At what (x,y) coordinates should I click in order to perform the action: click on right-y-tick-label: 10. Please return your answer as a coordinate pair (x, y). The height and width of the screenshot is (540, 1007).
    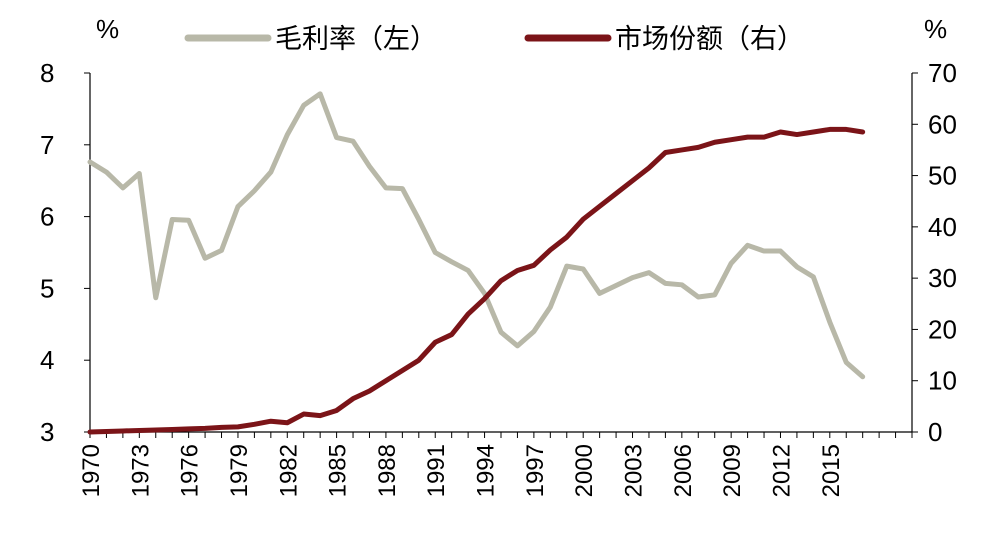
    Looking at the image, I should click on (942, 381).